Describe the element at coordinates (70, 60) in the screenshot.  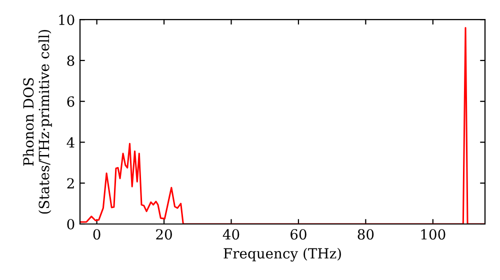
I see `y-tick-label: 8` at that location.